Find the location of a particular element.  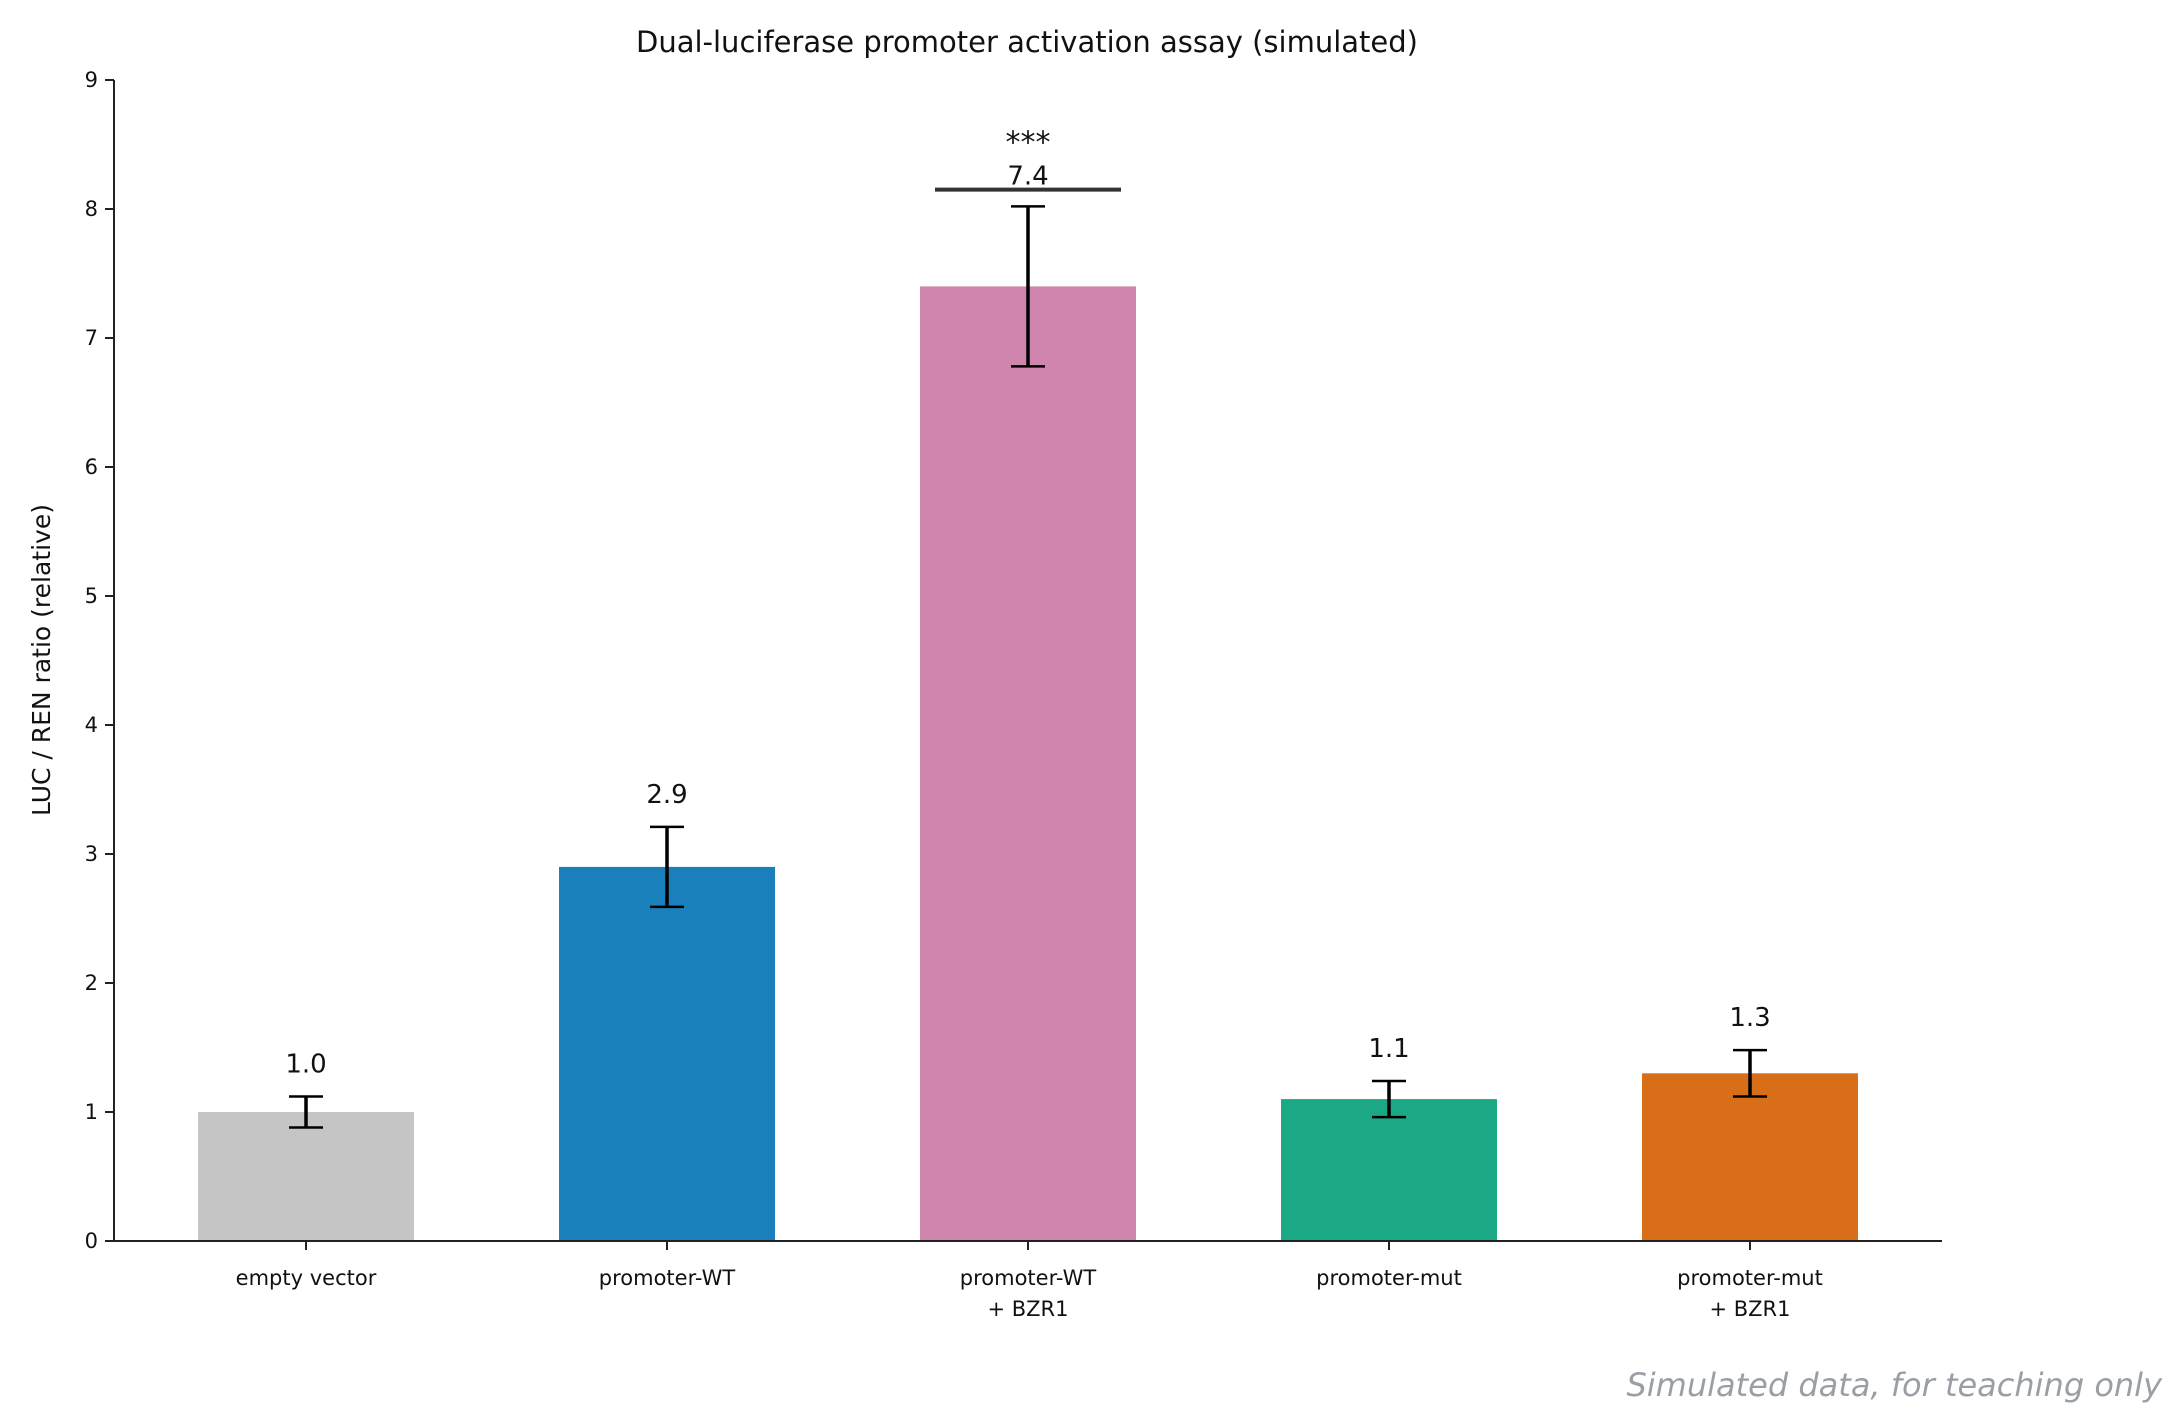

x-tick-label-4-1: + BZR1 is located at coordinates (1749, 1309).